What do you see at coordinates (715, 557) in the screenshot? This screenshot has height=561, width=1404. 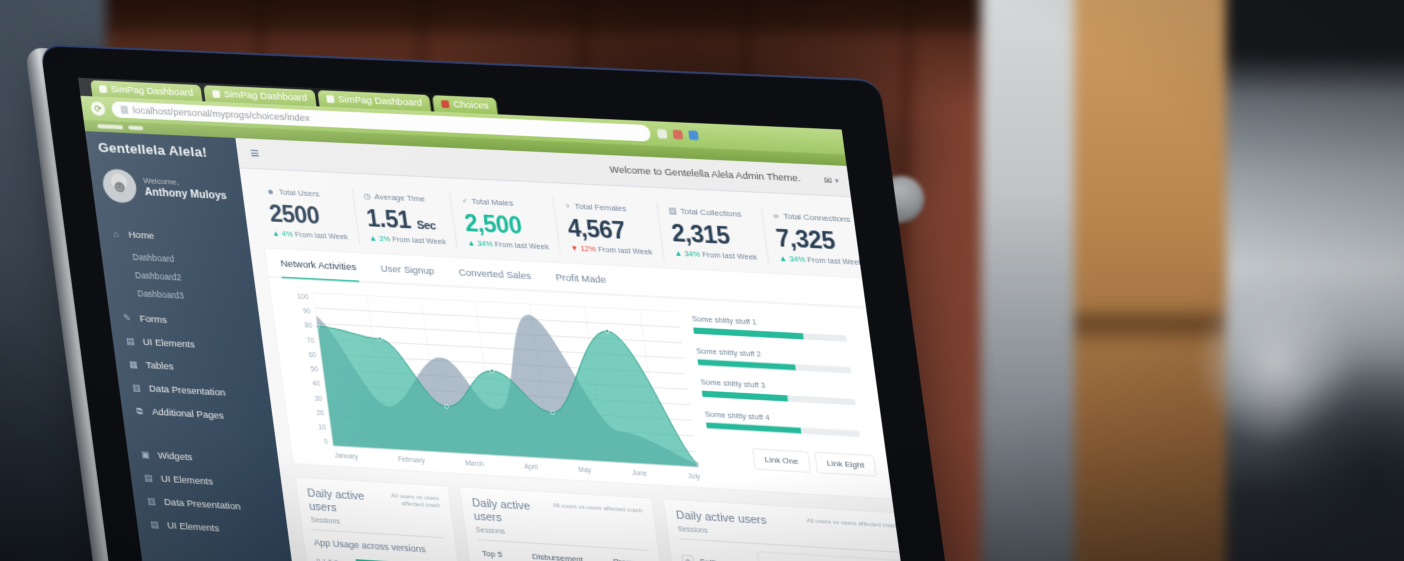 I see `list-item-settings: ⚙ Settings` at bounding box center [715, 557].